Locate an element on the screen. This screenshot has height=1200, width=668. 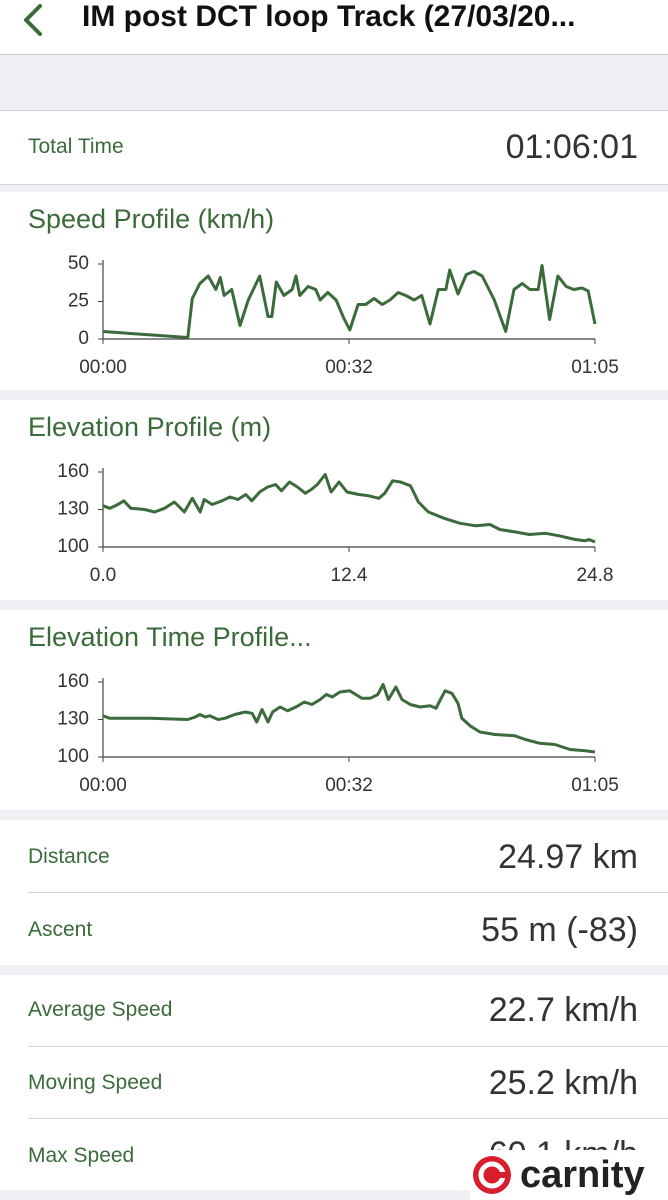
row-value: 55 m (-83) is located at coordinates (559, 930).